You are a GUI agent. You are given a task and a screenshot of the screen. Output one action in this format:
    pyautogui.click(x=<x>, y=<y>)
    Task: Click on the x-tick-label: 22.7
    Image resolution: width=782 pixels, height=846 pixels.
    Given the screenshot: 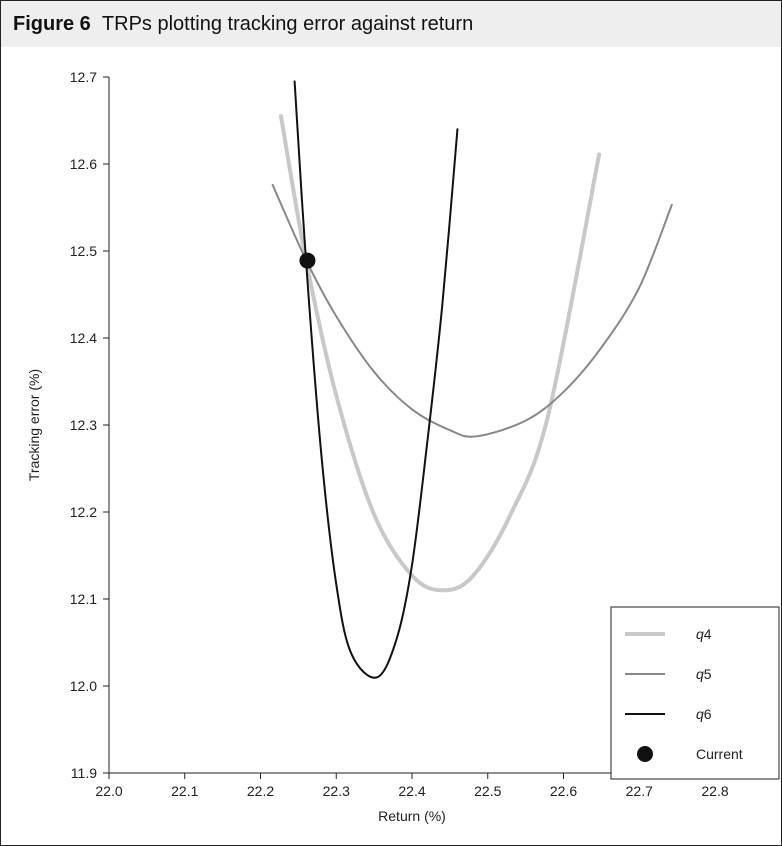 What is the action you would take?
    pyautogui.click(x=639, y=791)
    